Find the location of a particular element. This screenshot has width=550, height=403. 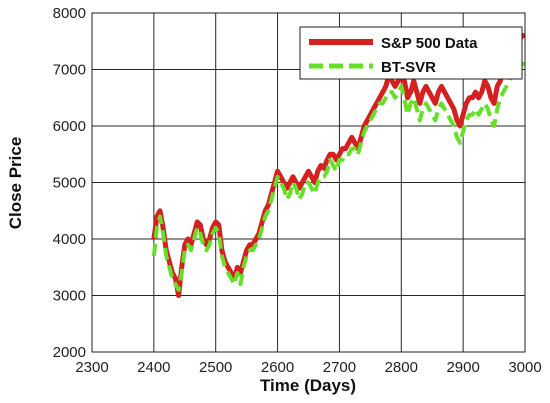

legend-box is located at coordinates (411, 53).